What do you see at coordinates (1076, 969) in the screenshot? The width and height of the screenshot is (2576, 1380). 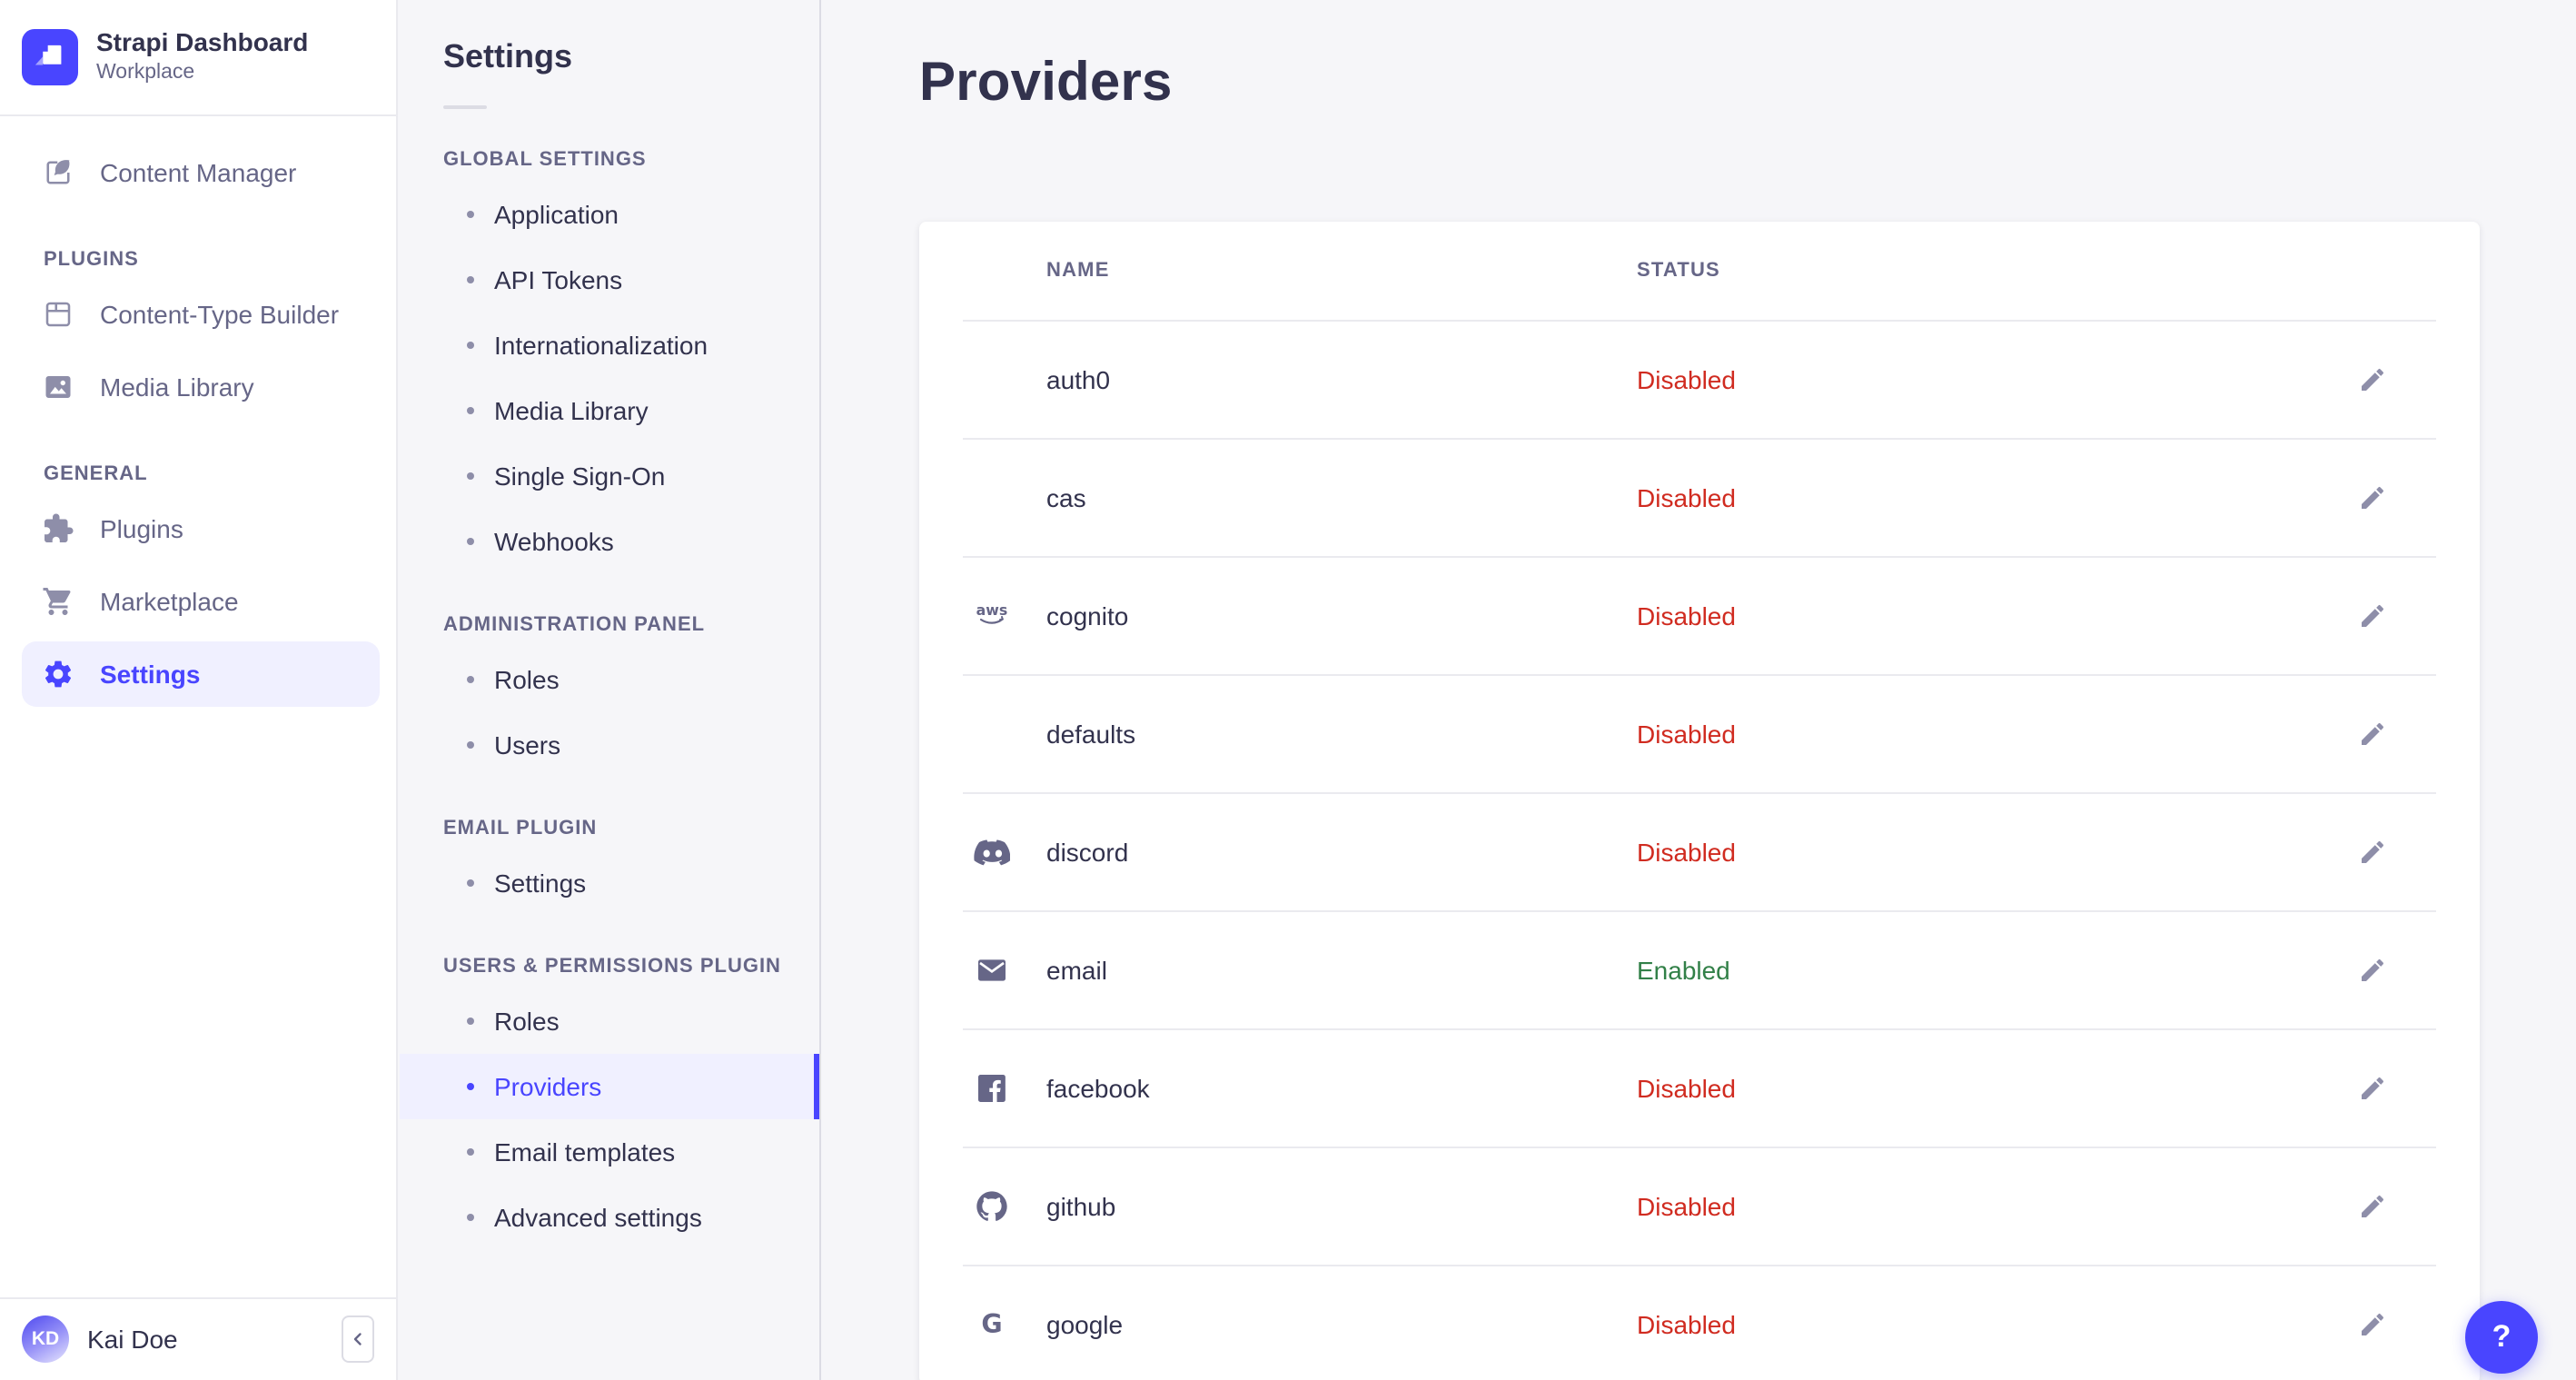 I see `provider-name: email` at bounding box center [1076, 969].